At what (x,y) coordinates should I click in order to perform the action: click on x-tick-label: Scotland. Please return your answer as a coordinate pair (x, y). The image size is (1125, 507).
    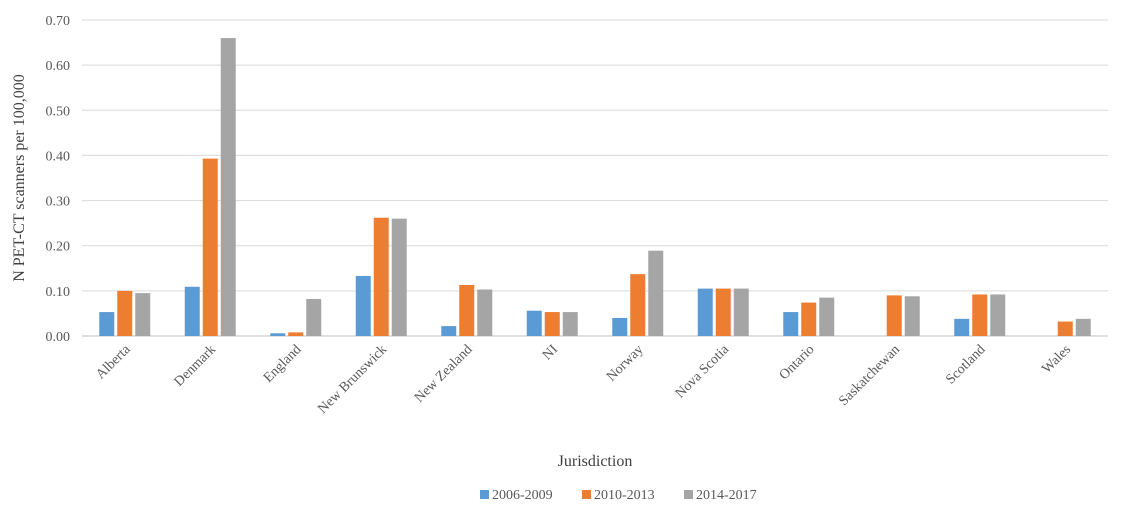
    Looking at the image, I should click on (965, 364).